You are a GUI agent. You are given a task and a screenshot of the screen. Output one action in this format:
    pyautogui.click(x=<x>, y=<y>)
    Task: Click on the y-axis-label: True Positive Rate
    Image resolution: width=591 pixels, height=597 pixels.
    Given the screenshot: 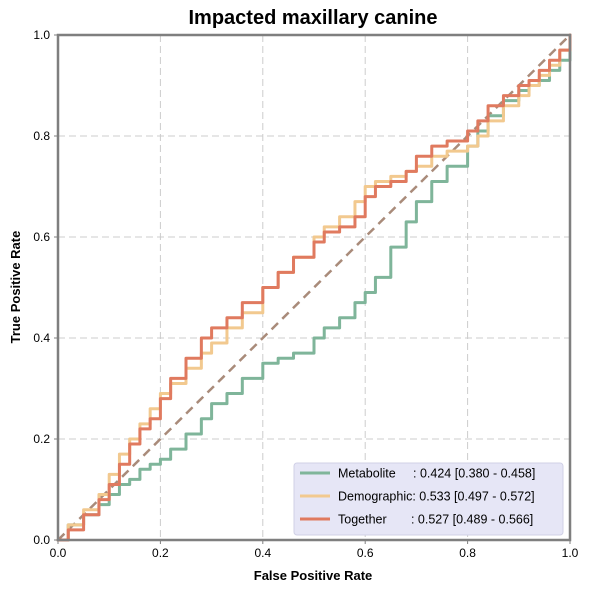 What is the action you would take?
    pyautogui.click(x=15, y=287)
    